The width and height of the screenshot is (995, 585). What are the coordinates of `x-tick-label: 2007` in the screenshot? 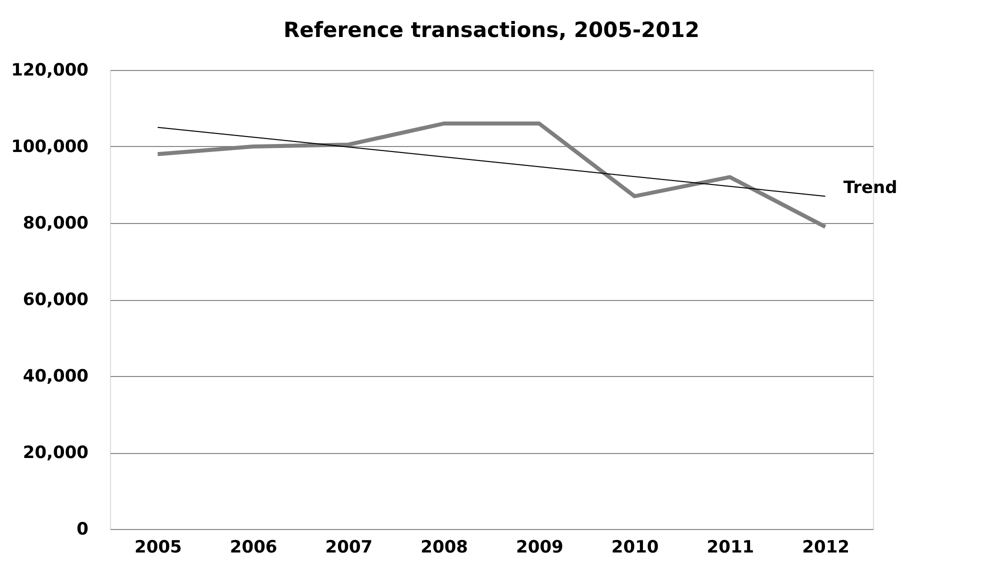 It's located at (349, 548).